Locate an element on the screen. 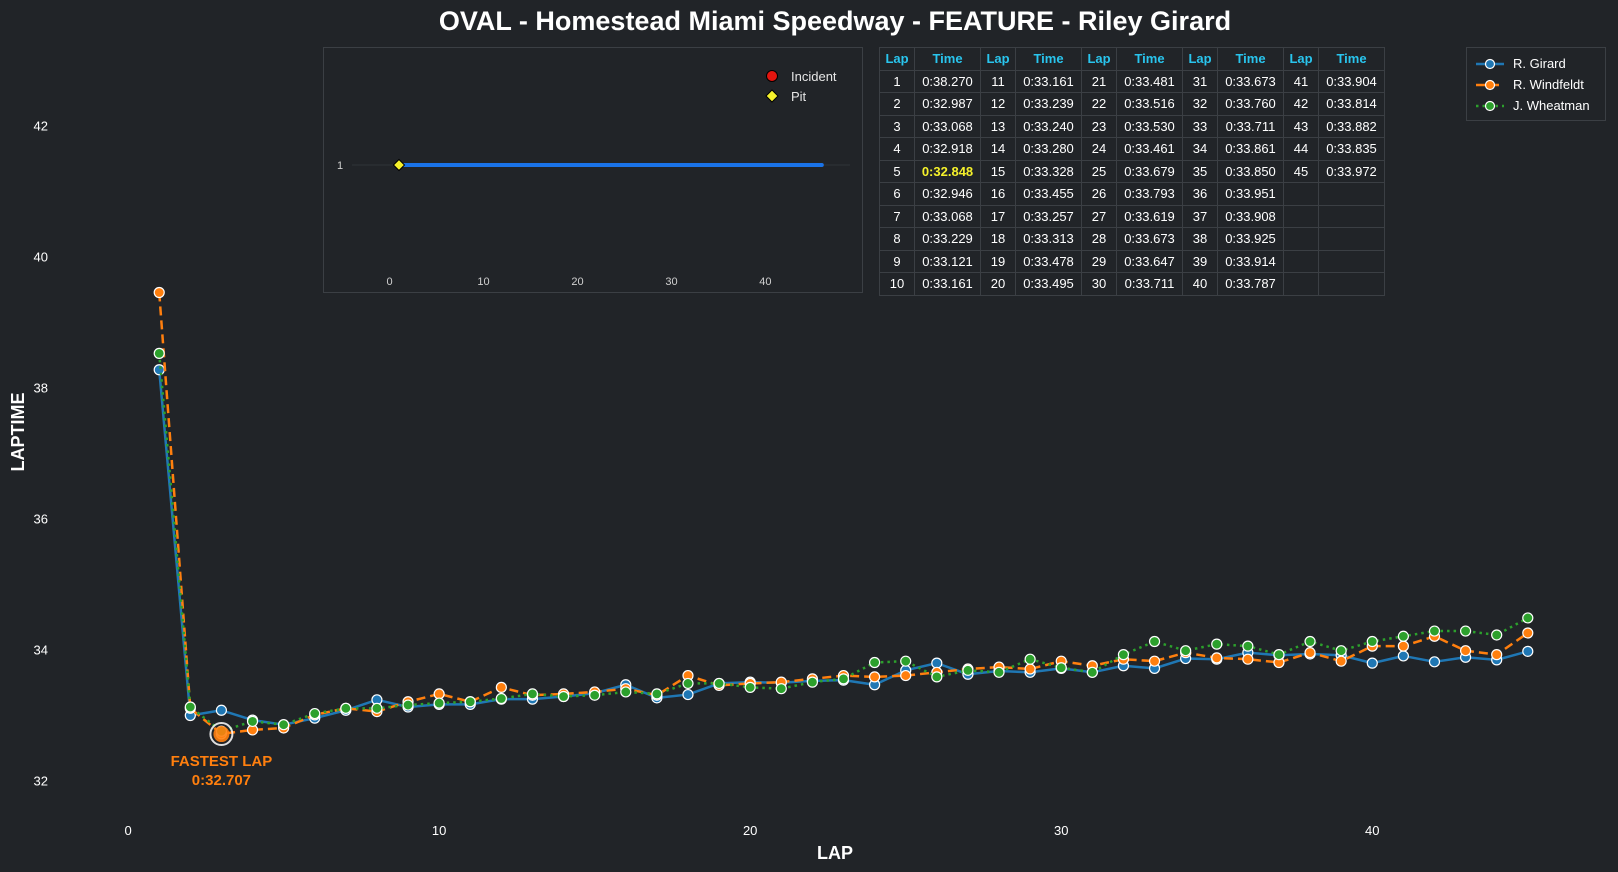 This screenshot has height=872, width=1618. incident-legend-icon is located at coordinates (772, 76).